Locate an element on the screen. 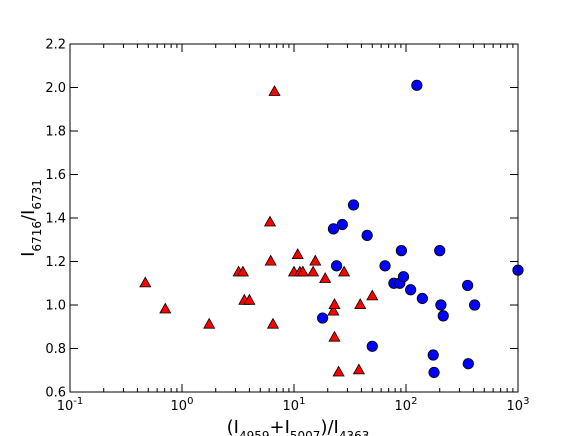 Image resolution: width=581 pixels, height=436 pixels. y-tick-label: 0.6 is located at coordinates (55, 393).